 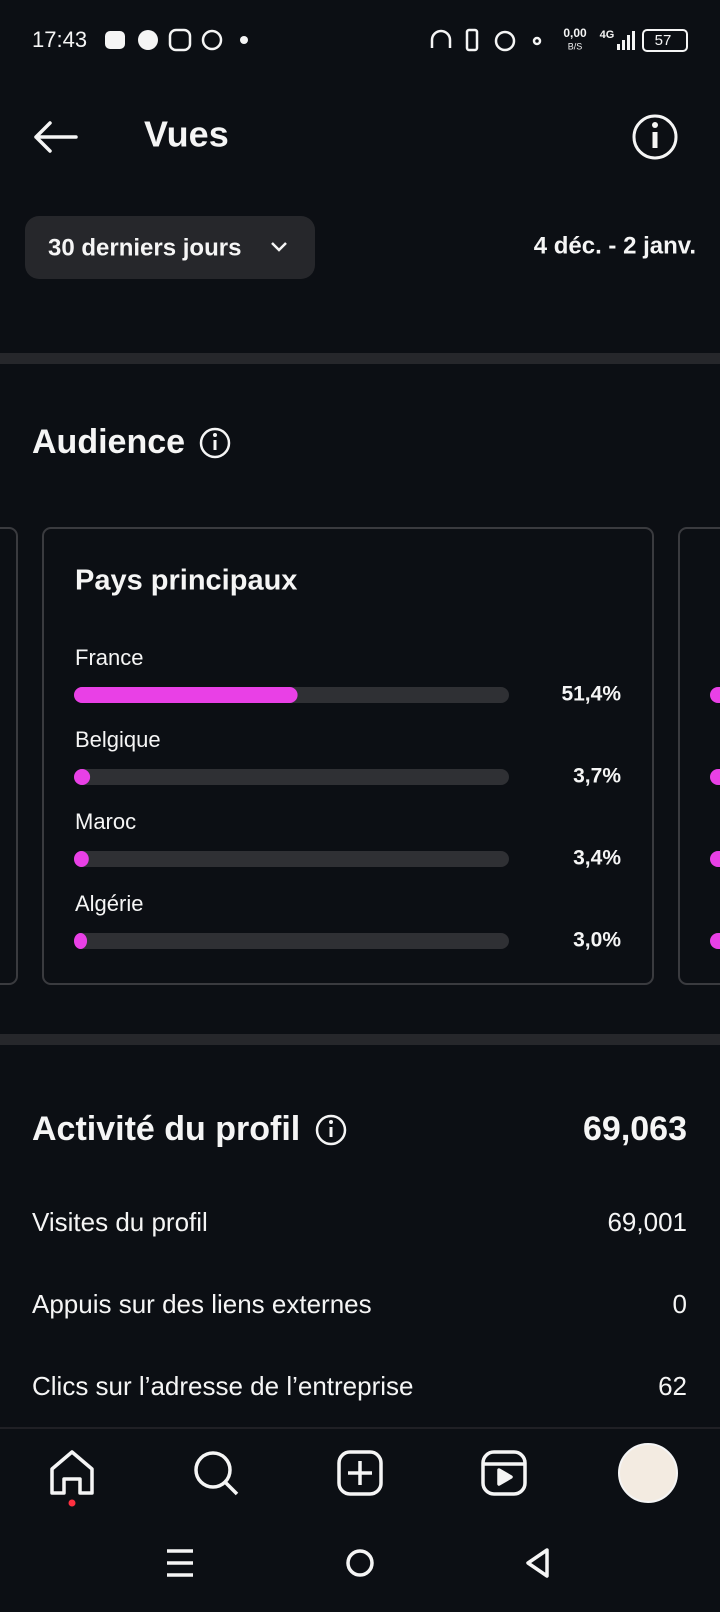 What do you see at coordinates (109, 657) in the screenshot?
I see `country-label: France` at bounding box center [109, 657].